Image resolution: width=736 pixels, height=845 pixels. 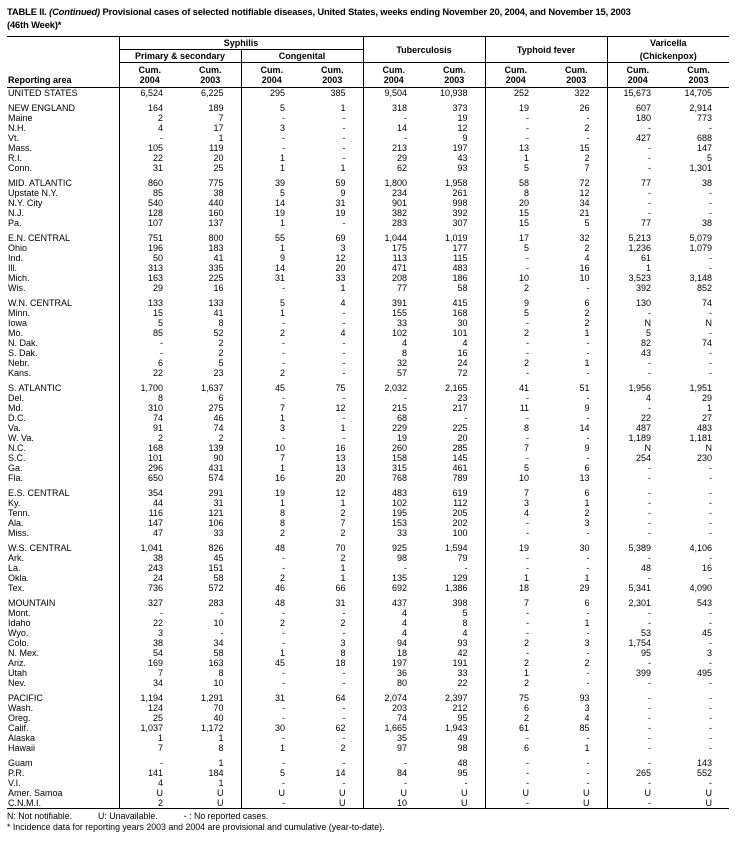 I want to click on value-cell: 74, so click(x=211, y=428).